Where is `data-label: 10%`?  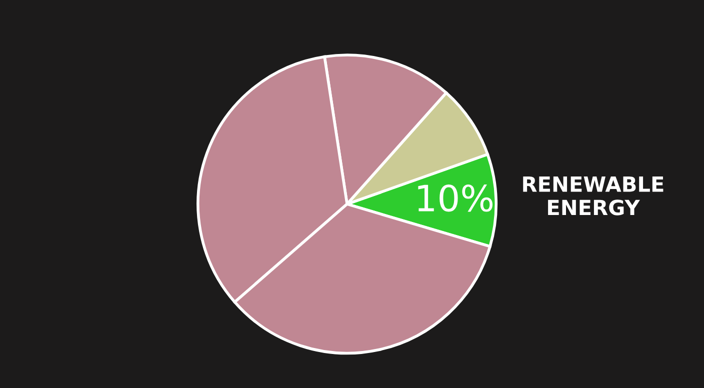 data-label: 10% is located at coordinates (455, 198).